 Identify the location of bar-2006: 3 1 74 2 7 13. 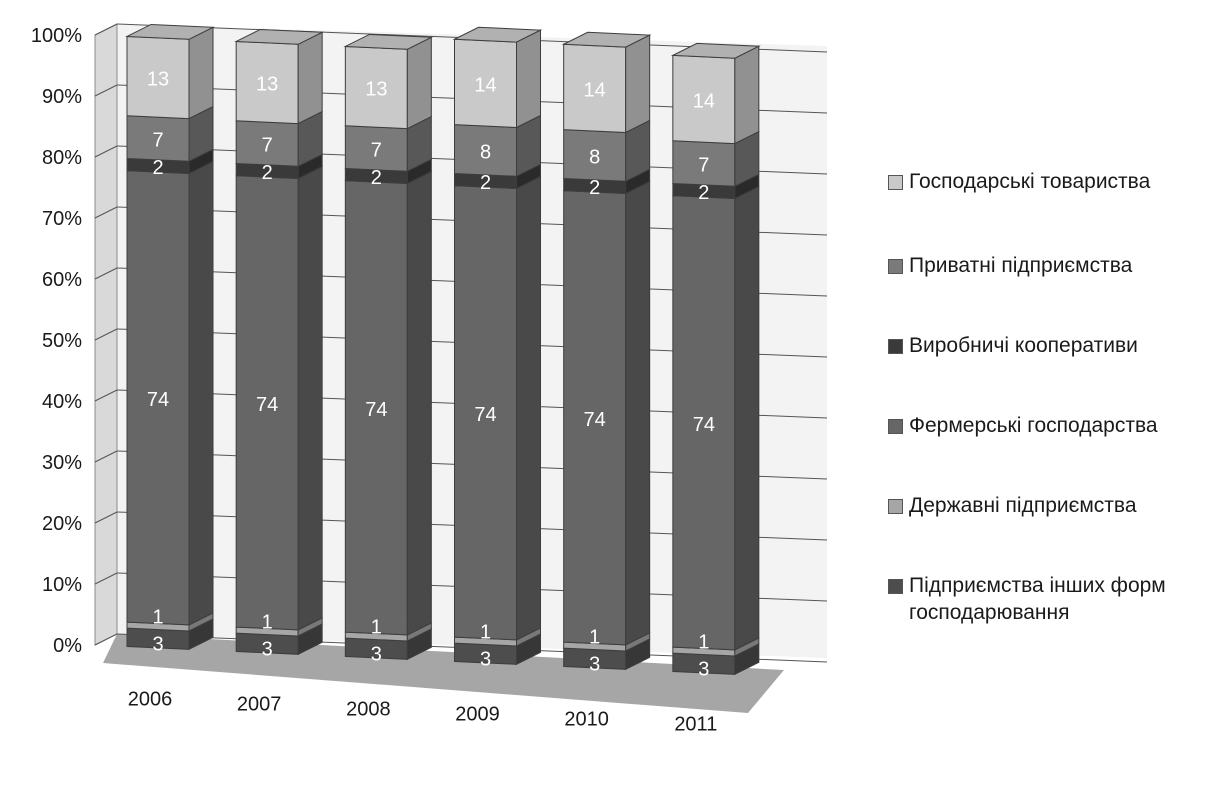
(170, 339).